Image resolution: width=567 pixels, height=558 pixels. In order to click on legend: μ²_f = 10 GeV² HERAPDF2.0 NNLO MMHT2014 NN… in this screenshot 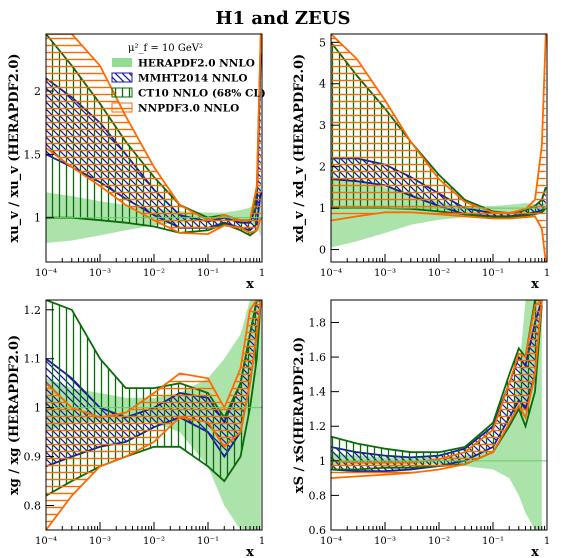, I will do `click(188, 79)`.